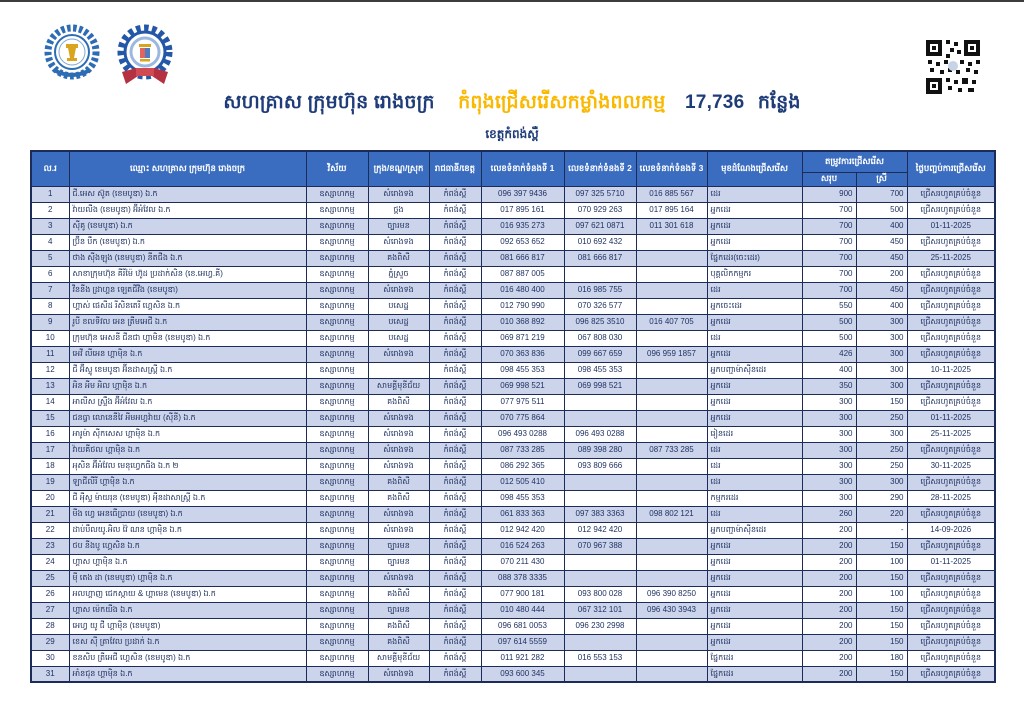 Image resolution: width=1024 pixels, height=724 pixels. I want to click on cell-female: -, so click(881, 530).